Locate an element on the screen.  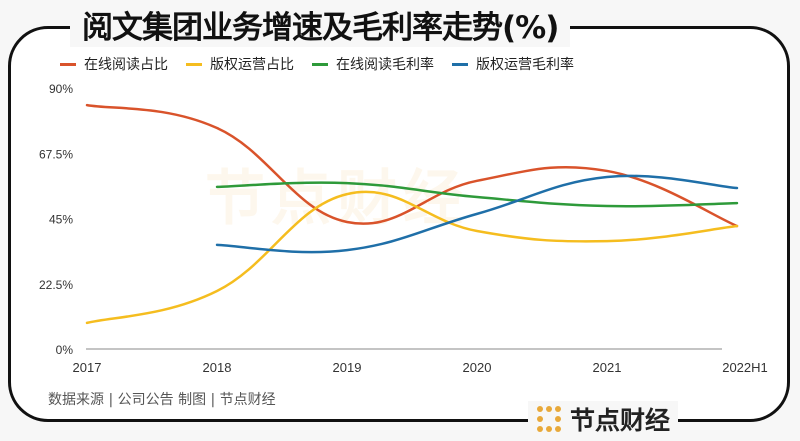
x-tick-label: 2021 is located at coordinates (607, 367).